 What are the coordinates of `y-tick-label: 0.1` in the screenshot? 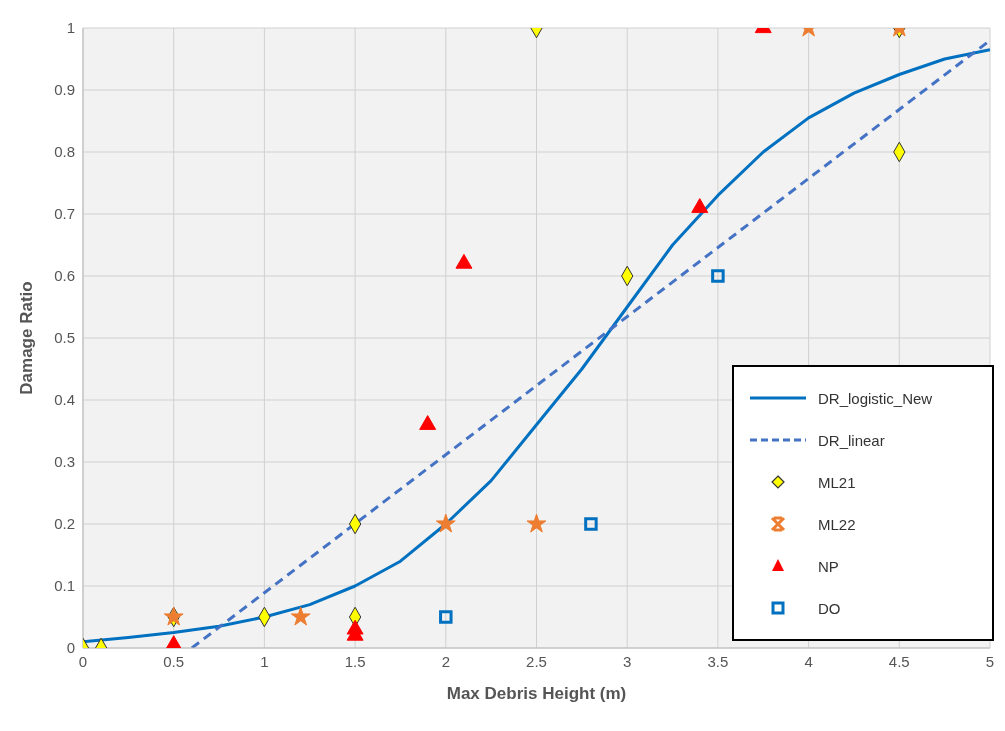 It's located at (64, 586).